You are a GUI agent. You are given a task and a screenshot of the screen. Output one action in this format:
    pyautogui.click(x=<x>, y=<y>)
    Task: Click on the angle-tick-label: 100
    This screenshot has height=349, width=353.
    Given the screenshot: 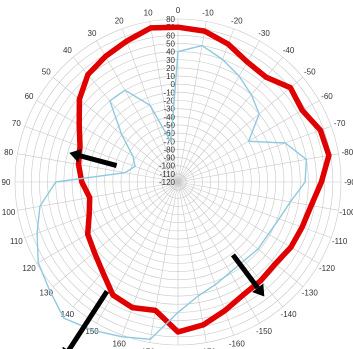 What is the action you would take?
    pyautogui.click(x=9, y=212)
    